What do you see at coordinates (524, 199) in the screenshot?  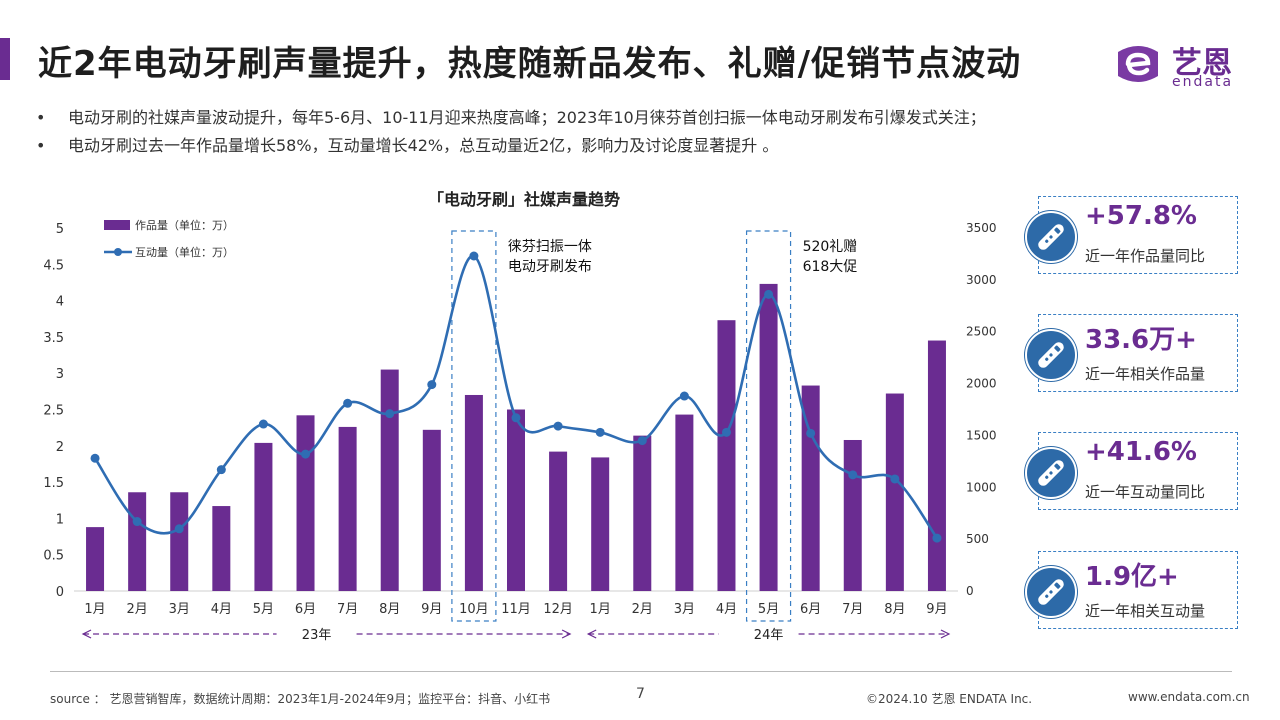 I see `chart-title: 「电动牙刷」社媒声量趋势` at bounding box center [524, 199].